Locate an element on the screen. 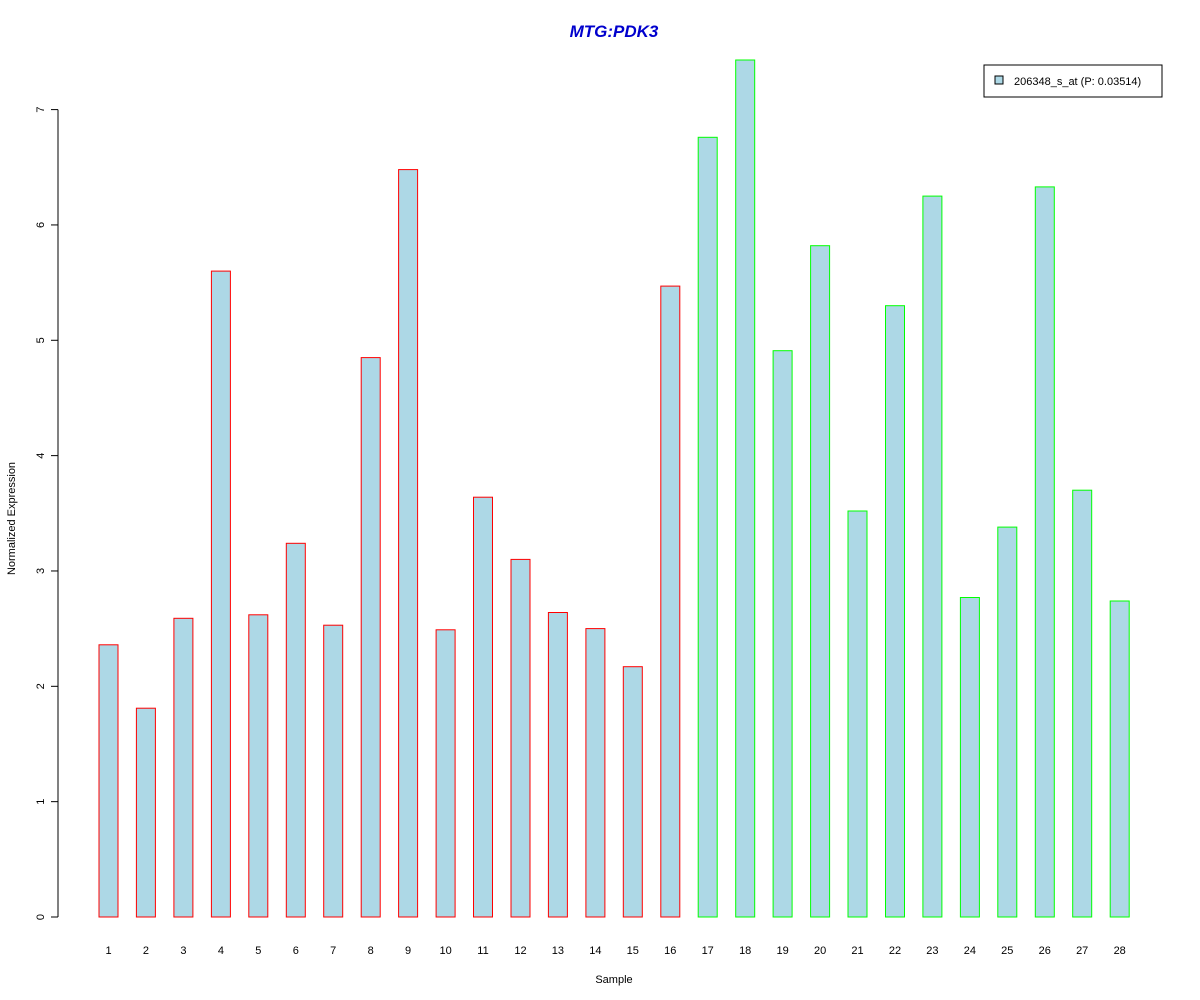 The image size is (1200, 1000). y-tick-label: 3 is located at coordinates (41, 571).